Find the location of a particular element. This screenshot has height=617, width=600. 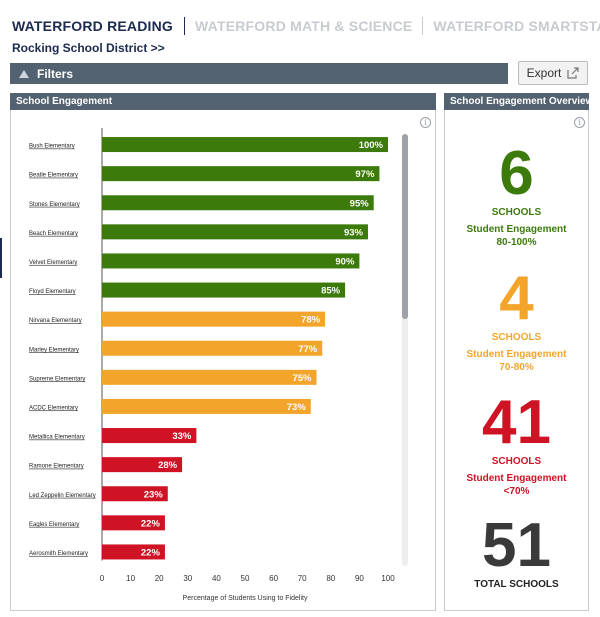

stat-total-schools: 51 TOTAL SCHOOLS is located at coordinates (516, 551).